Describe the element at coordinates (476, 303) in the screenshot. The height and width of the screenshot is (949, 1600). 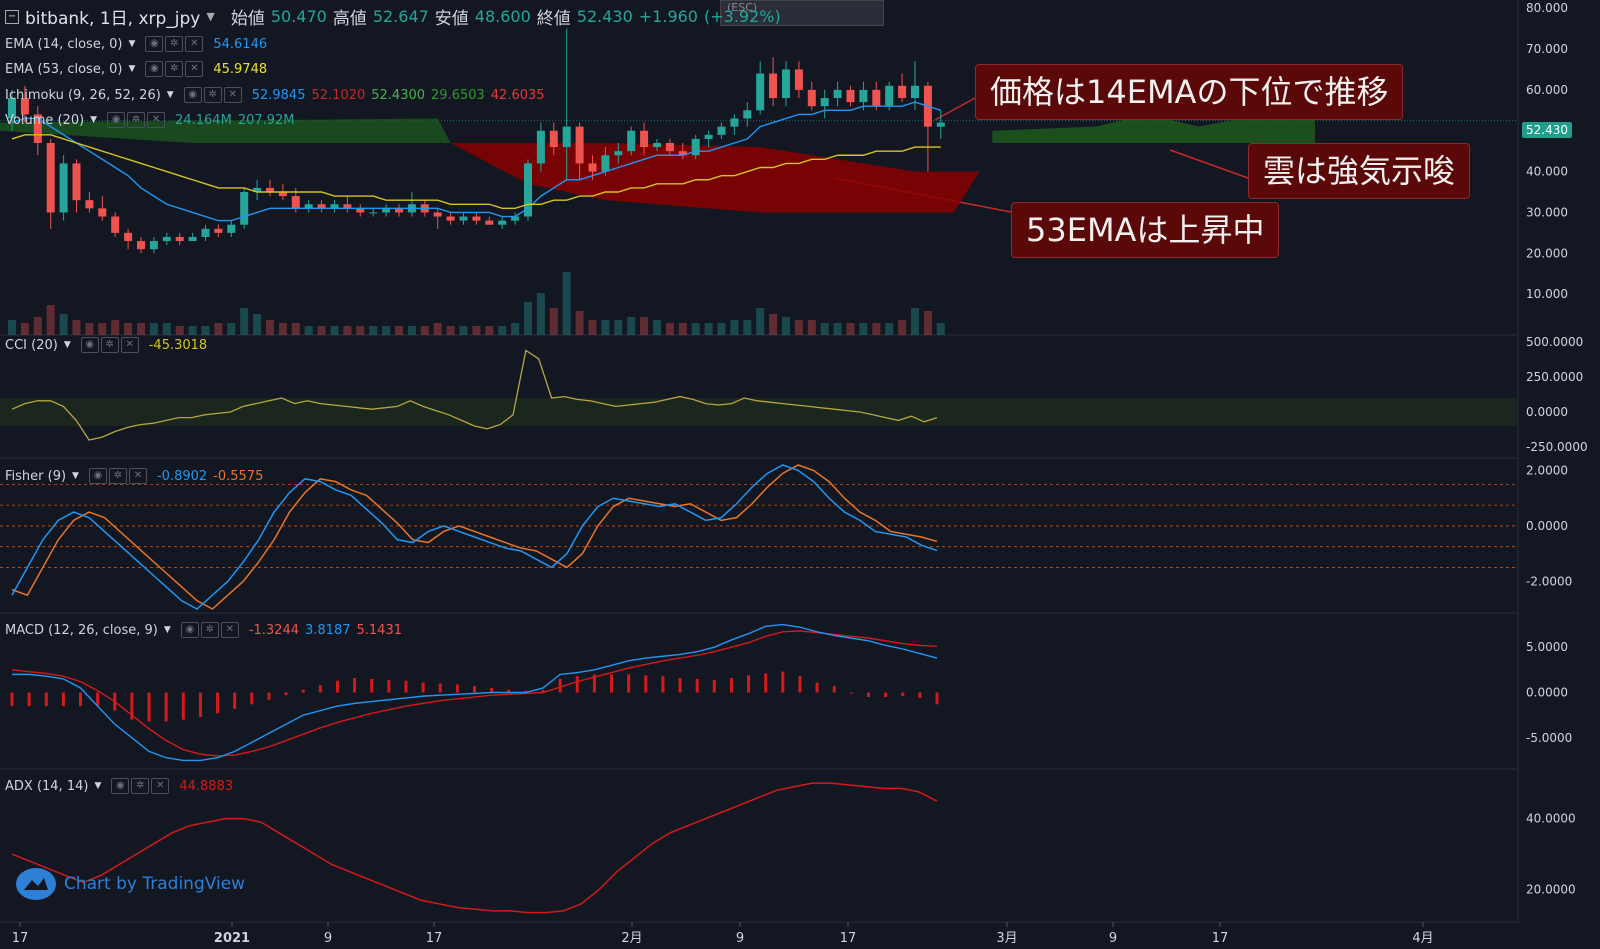
I see `volume-bars` at that location.